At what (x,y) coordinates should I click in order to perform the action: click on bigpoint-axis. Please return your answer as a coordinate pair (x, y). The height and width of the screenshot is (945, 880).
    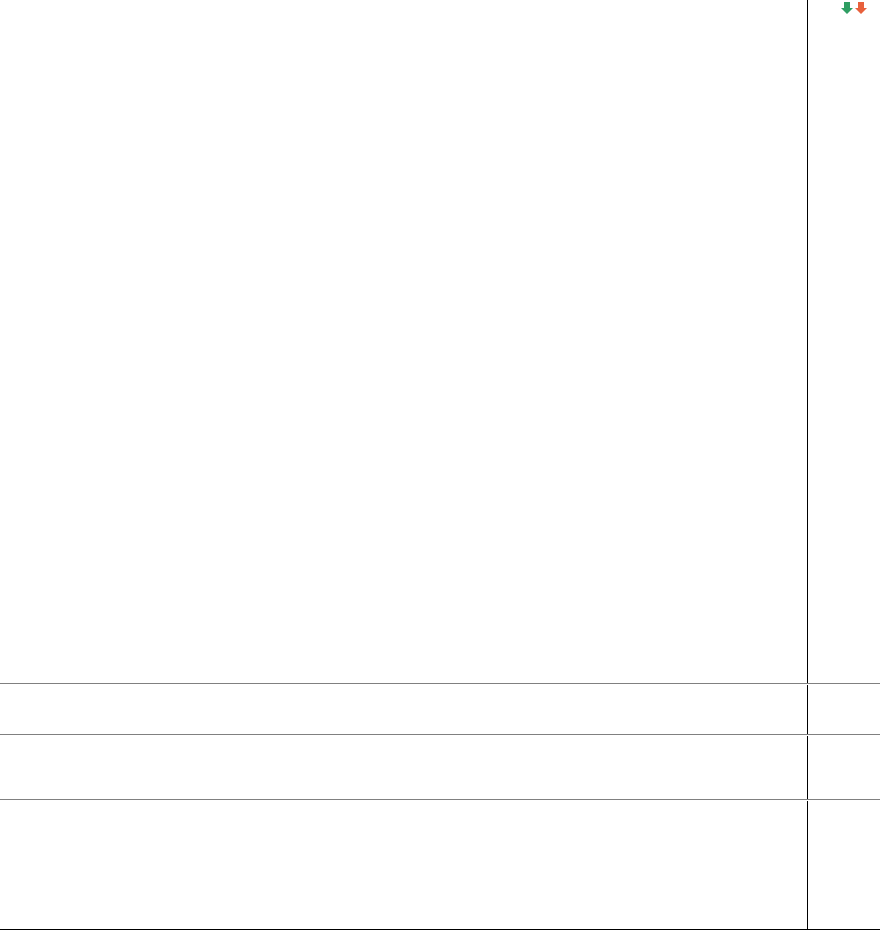
    Looking at the image, I should click on (843, 710).